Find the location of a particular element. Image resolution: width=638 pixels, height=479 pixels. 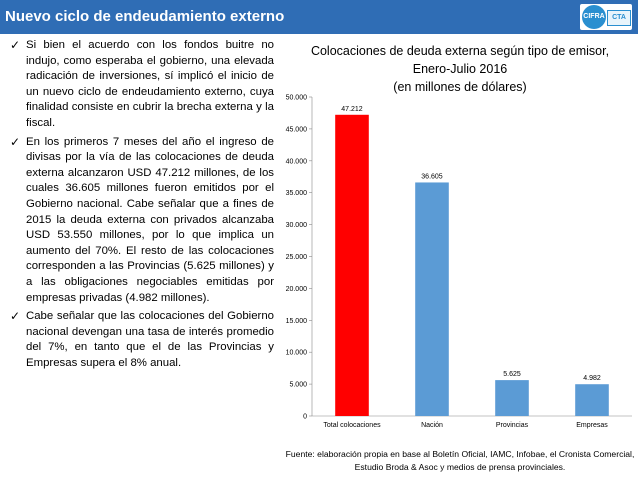

chart-title-line: (en millones de dólares) is located at coordinates (460, 87).